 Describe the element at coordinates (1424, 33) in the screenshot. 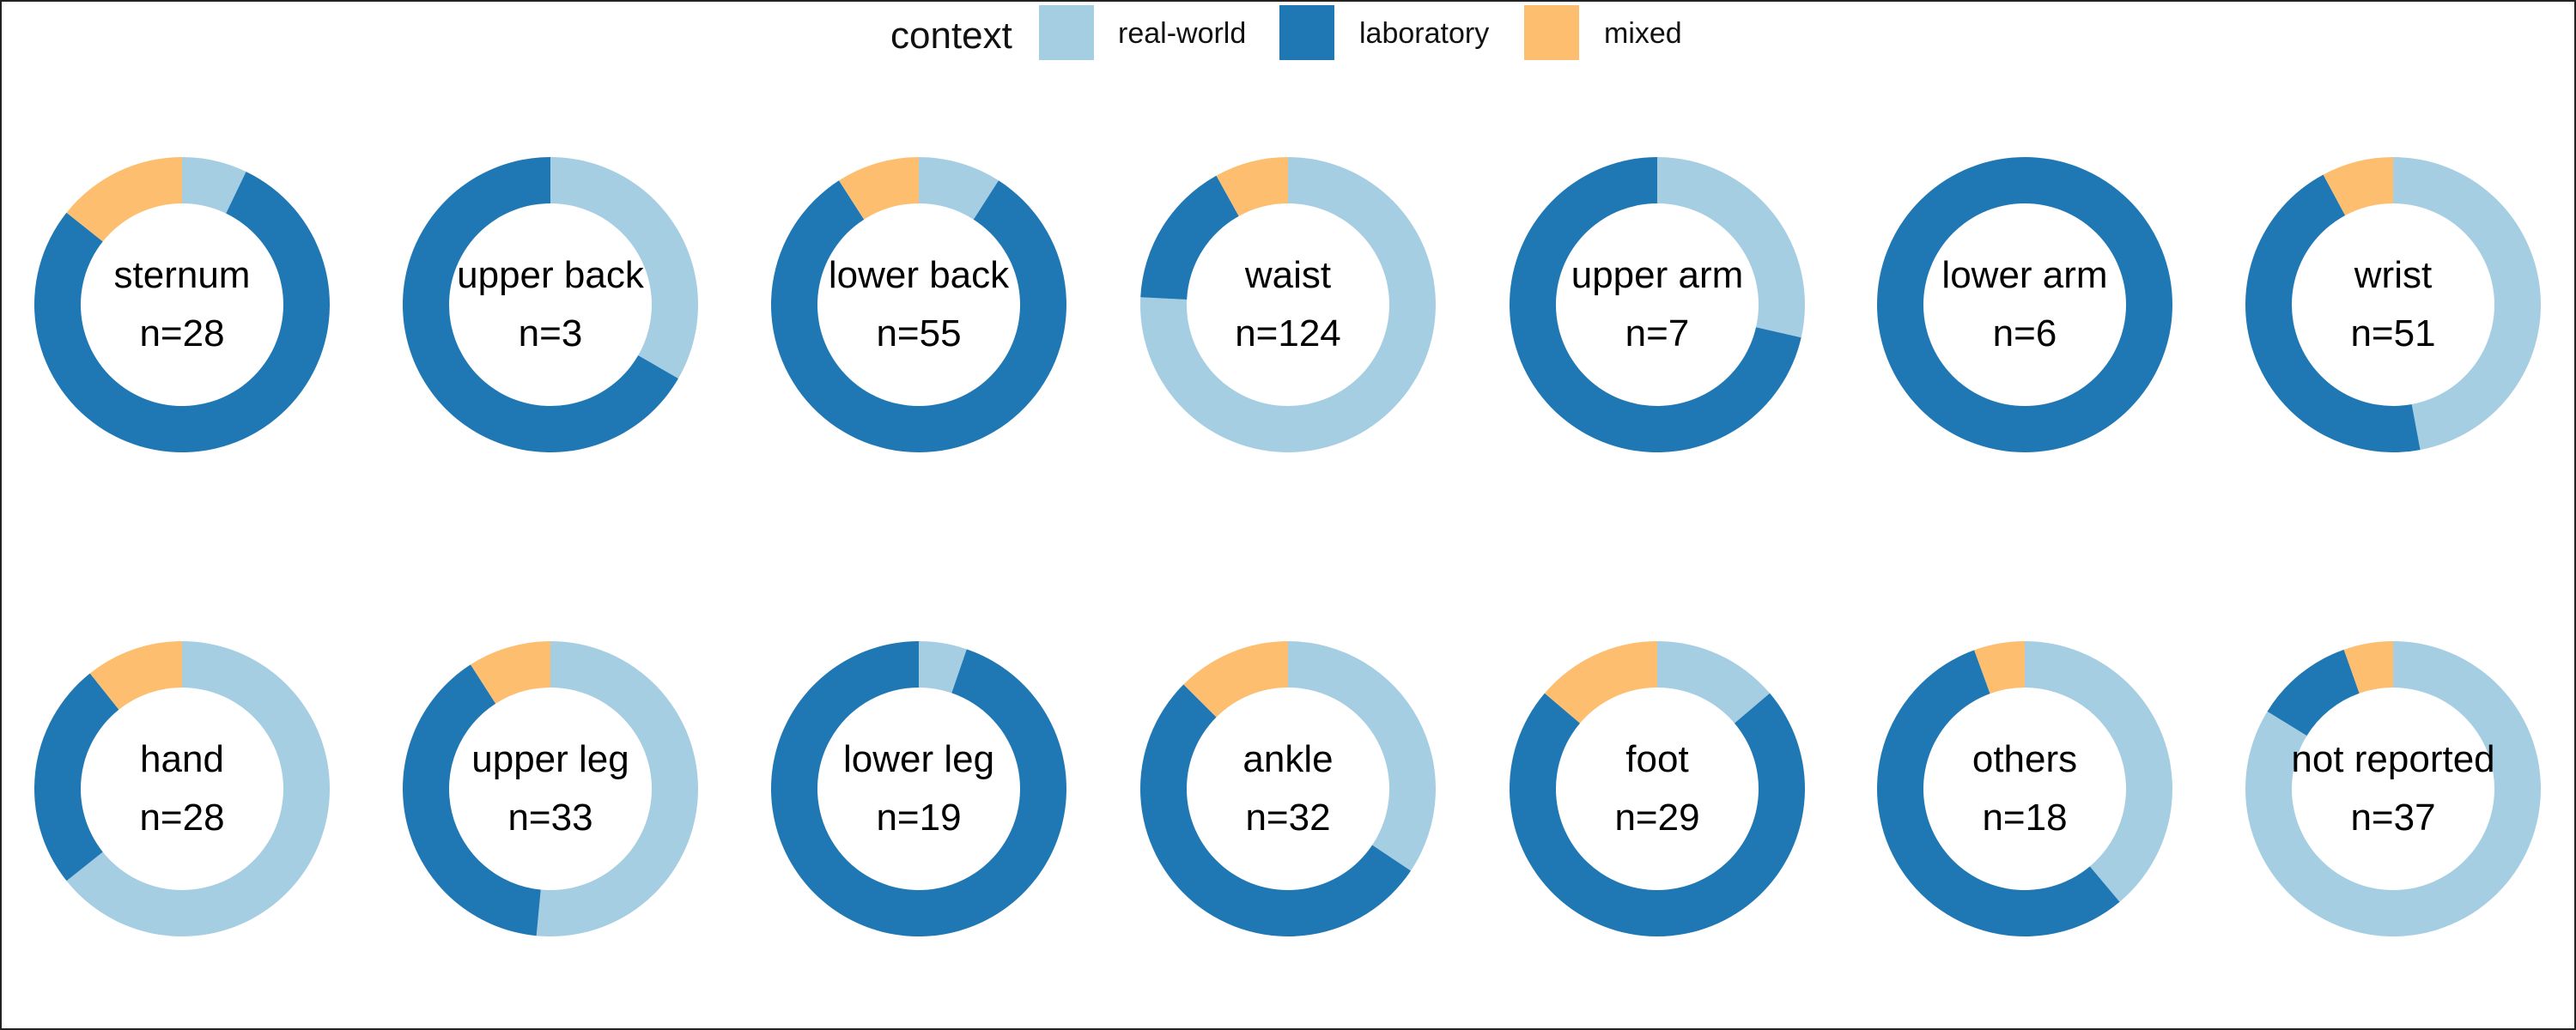

I see `legend-label-laboratory: laboratory` at that location.